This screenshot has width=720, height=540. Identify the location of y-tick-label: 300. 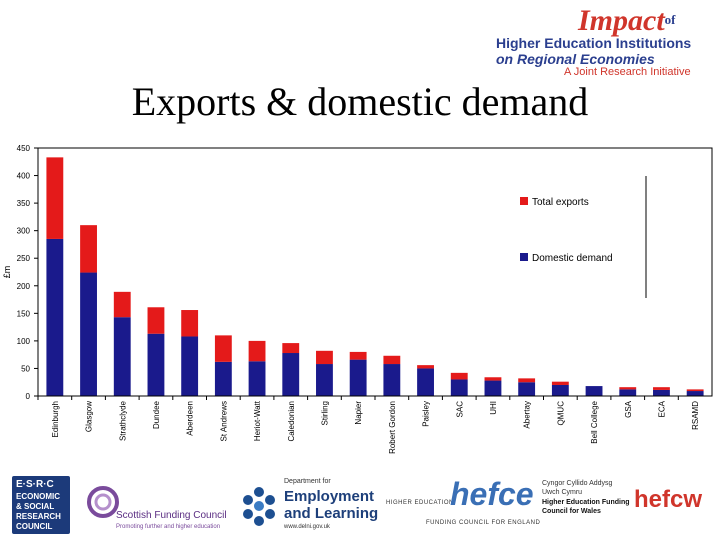
(24, 231).